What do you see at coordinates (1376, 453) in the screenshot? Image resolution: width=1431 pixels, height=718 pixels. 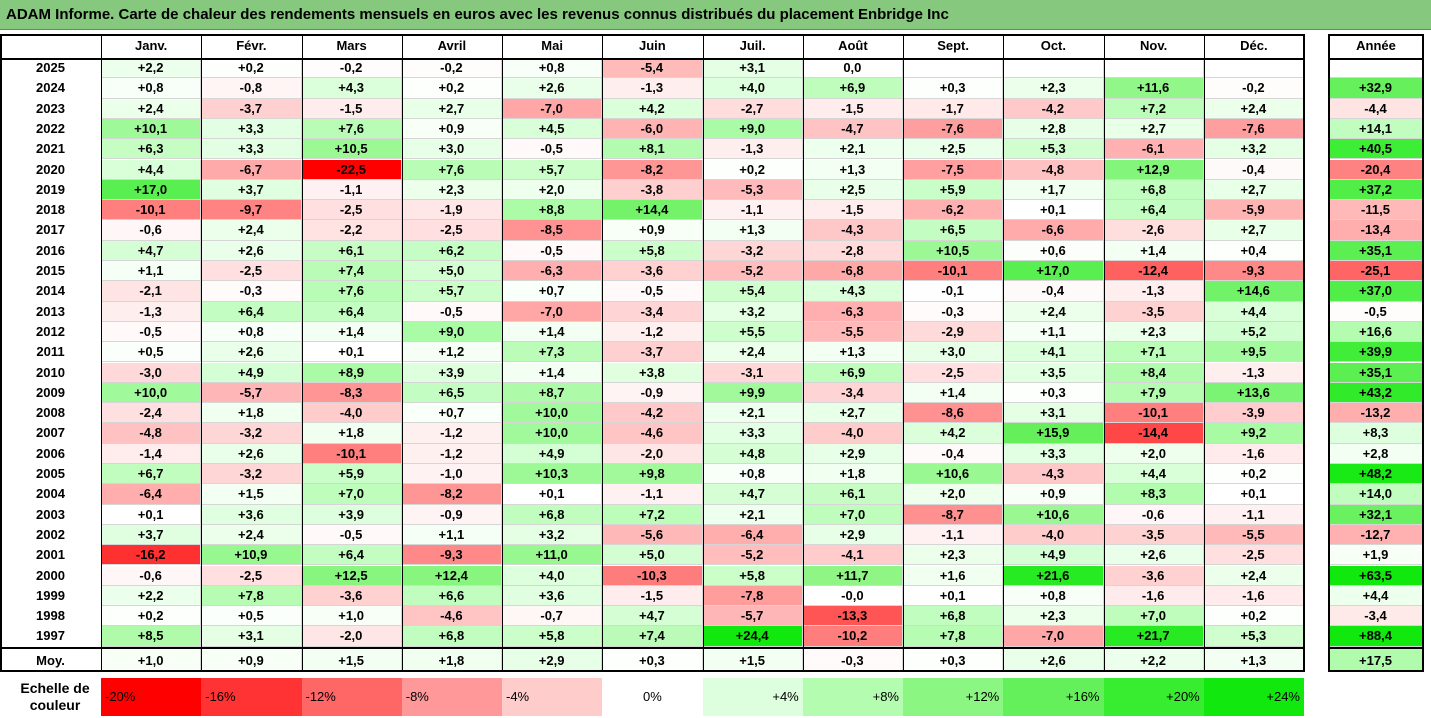 I see `annual-cell: +2,8` at bounding box center [1376, 453].